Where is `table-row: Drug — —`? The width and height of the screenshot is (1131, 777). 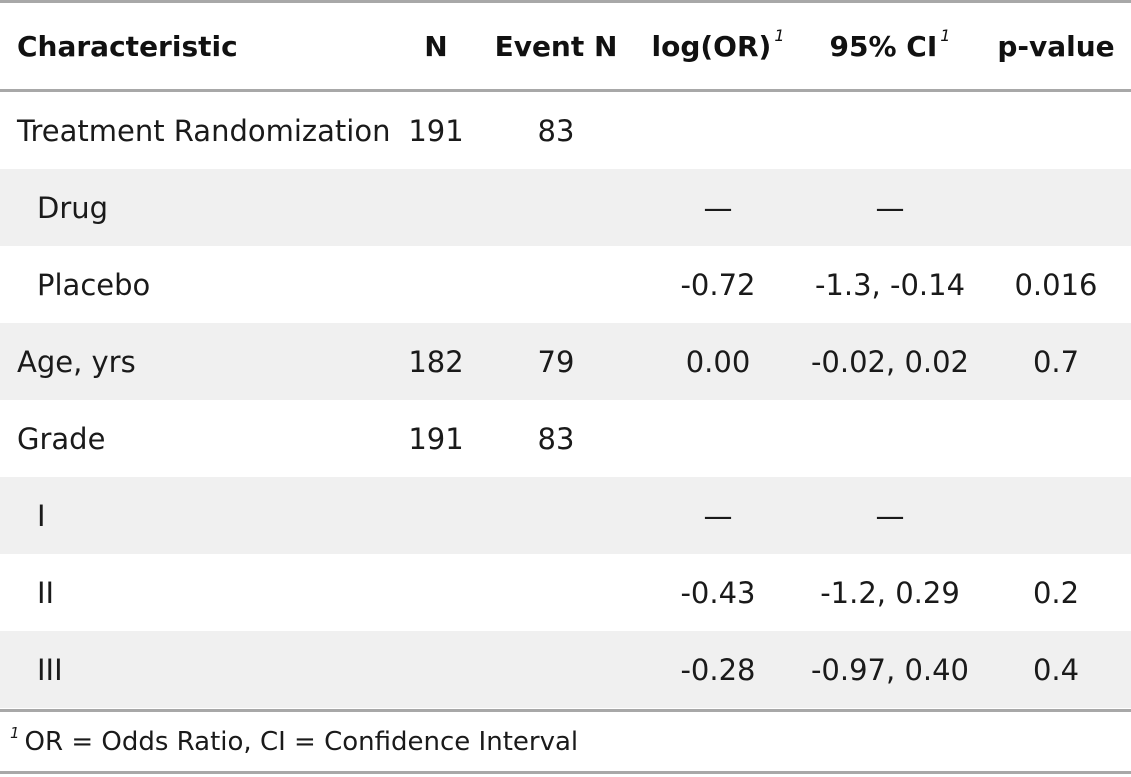
table-row: Drug — — is located at coordinates (565, 207).